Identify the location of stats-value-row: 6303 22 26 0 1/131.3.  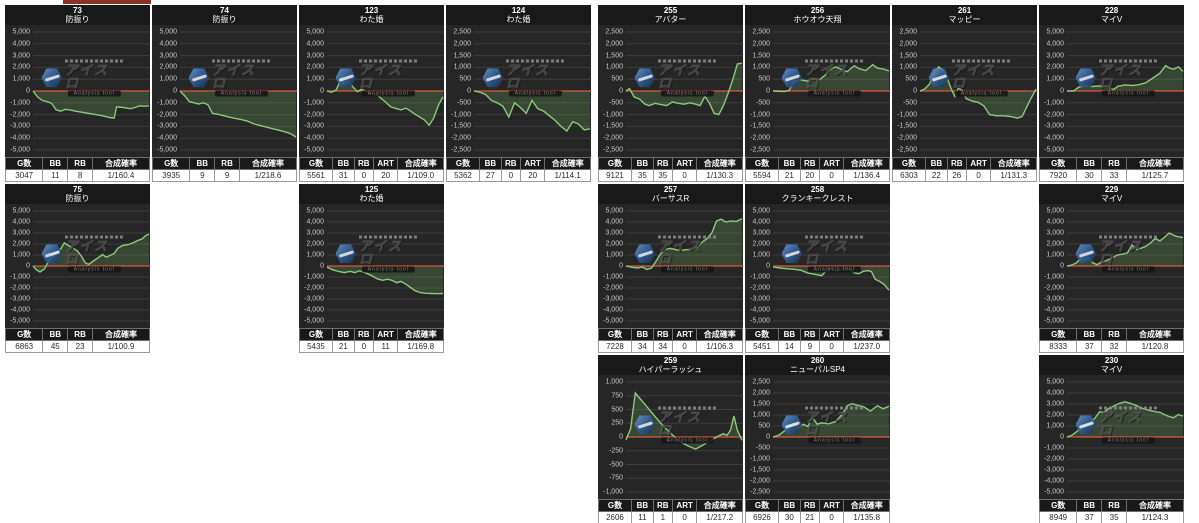
(964, 175).